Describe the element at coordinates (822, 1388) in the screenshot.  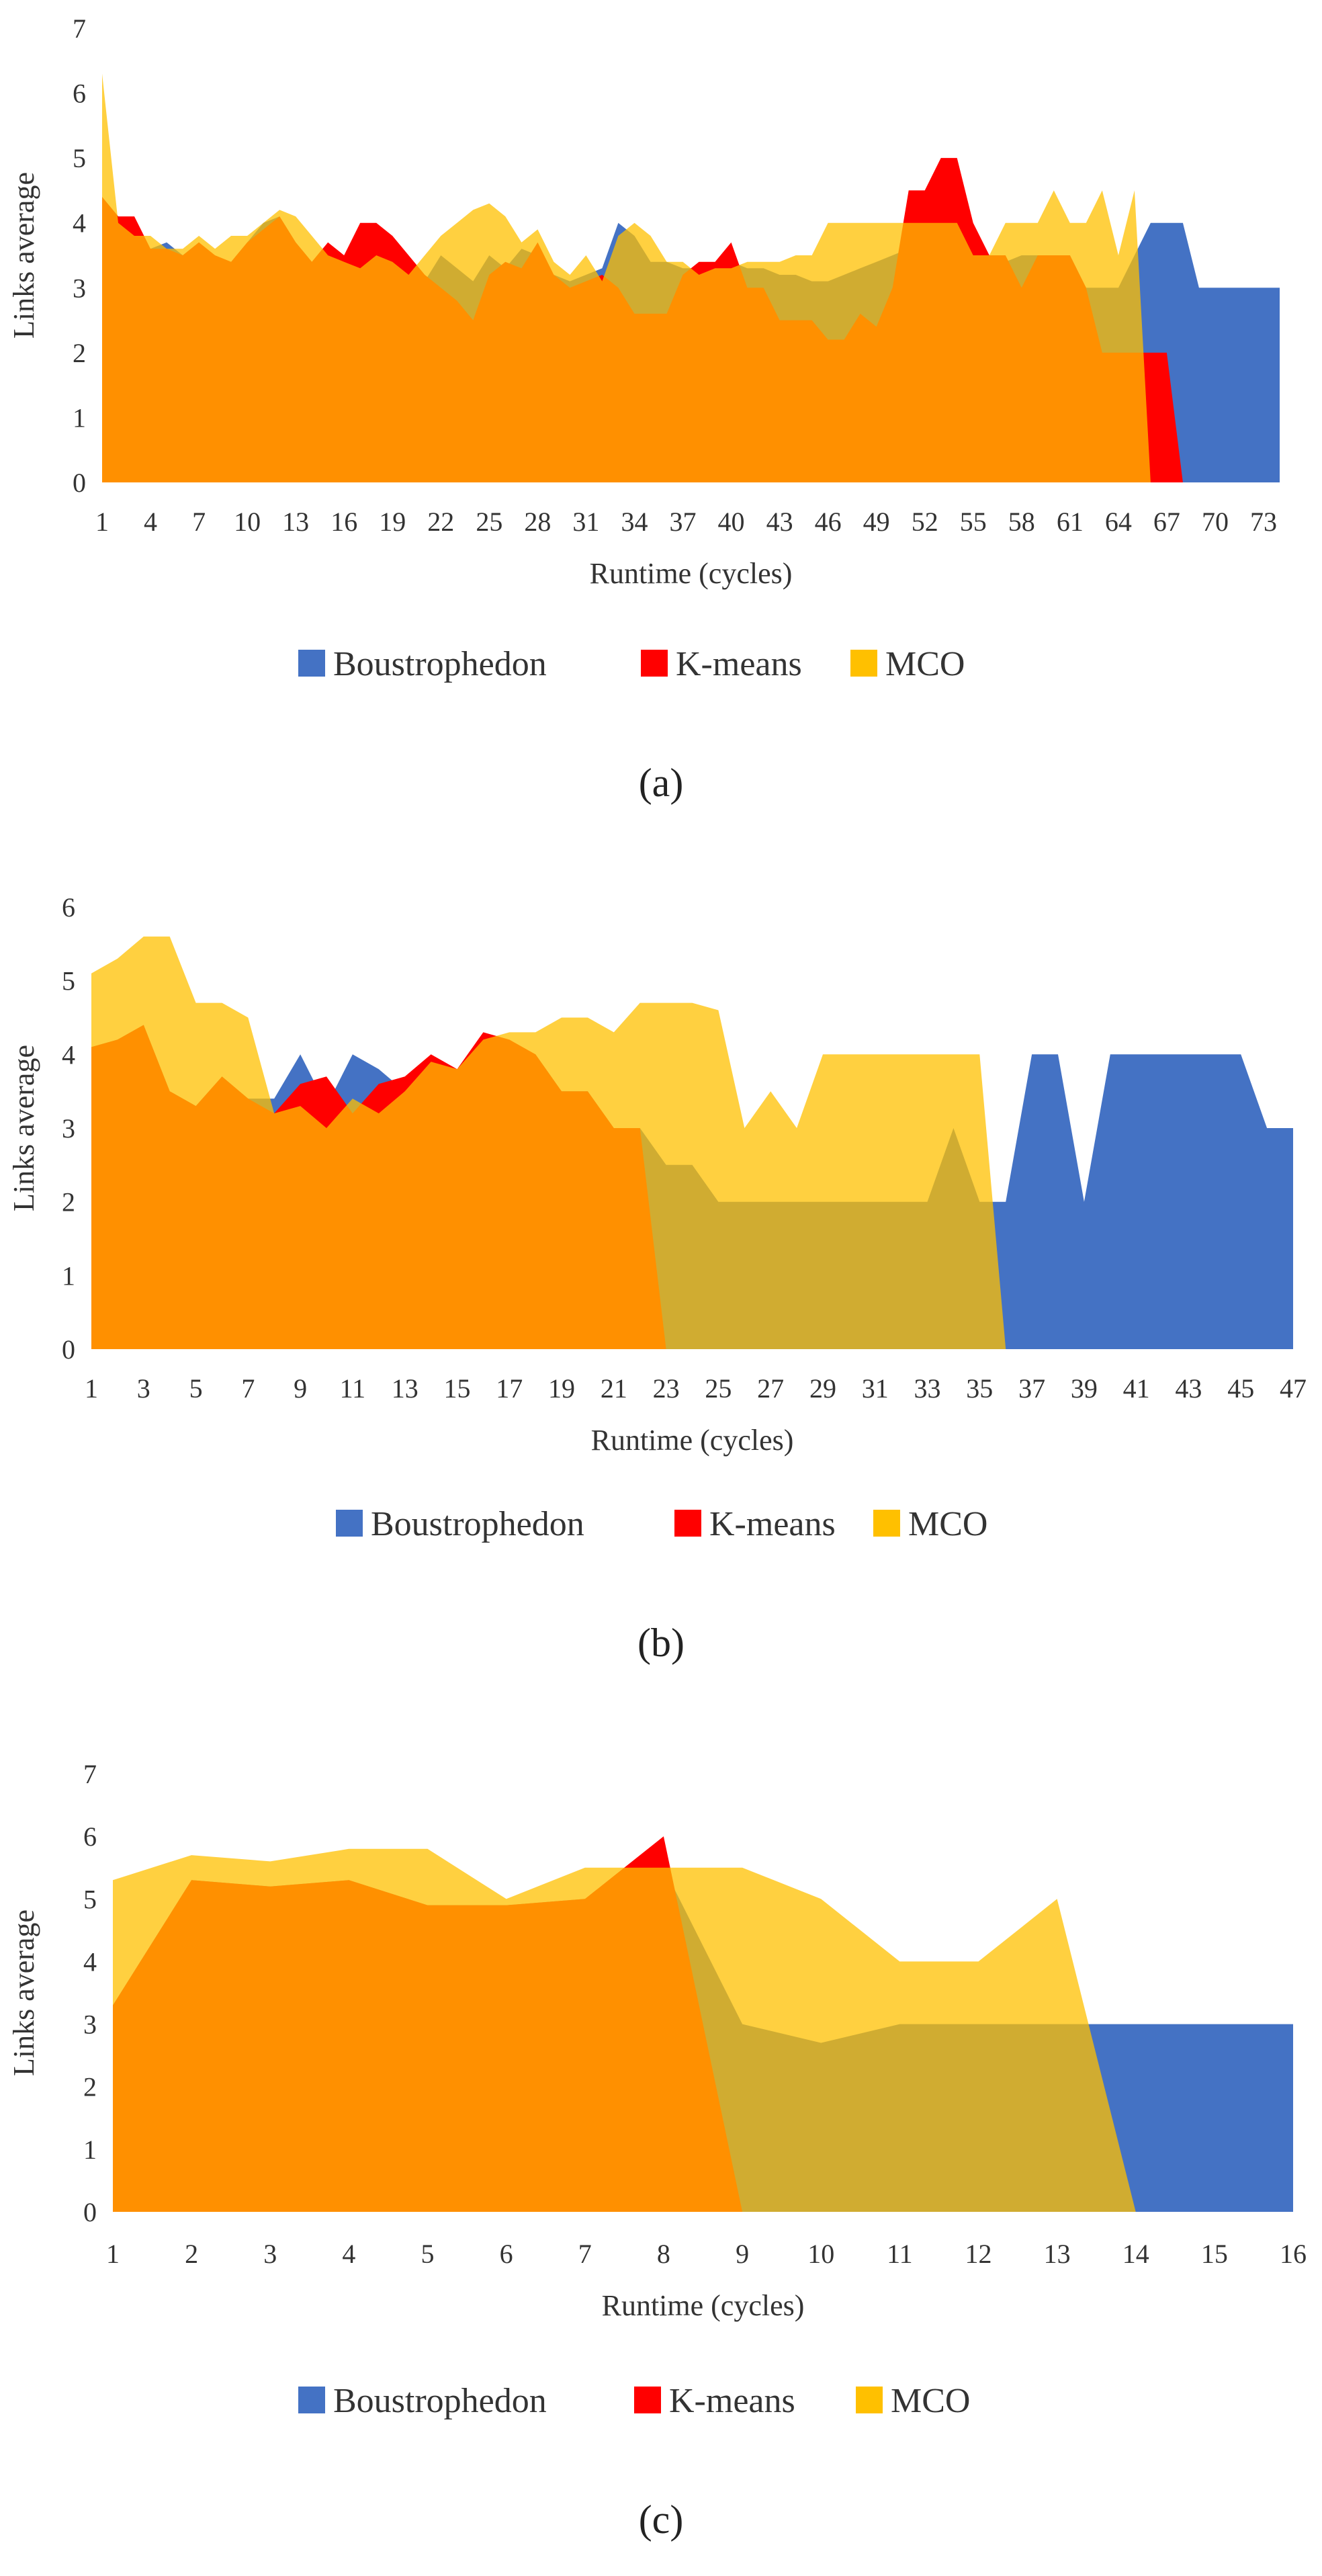
I see `x-tick-label: 29` at that location.